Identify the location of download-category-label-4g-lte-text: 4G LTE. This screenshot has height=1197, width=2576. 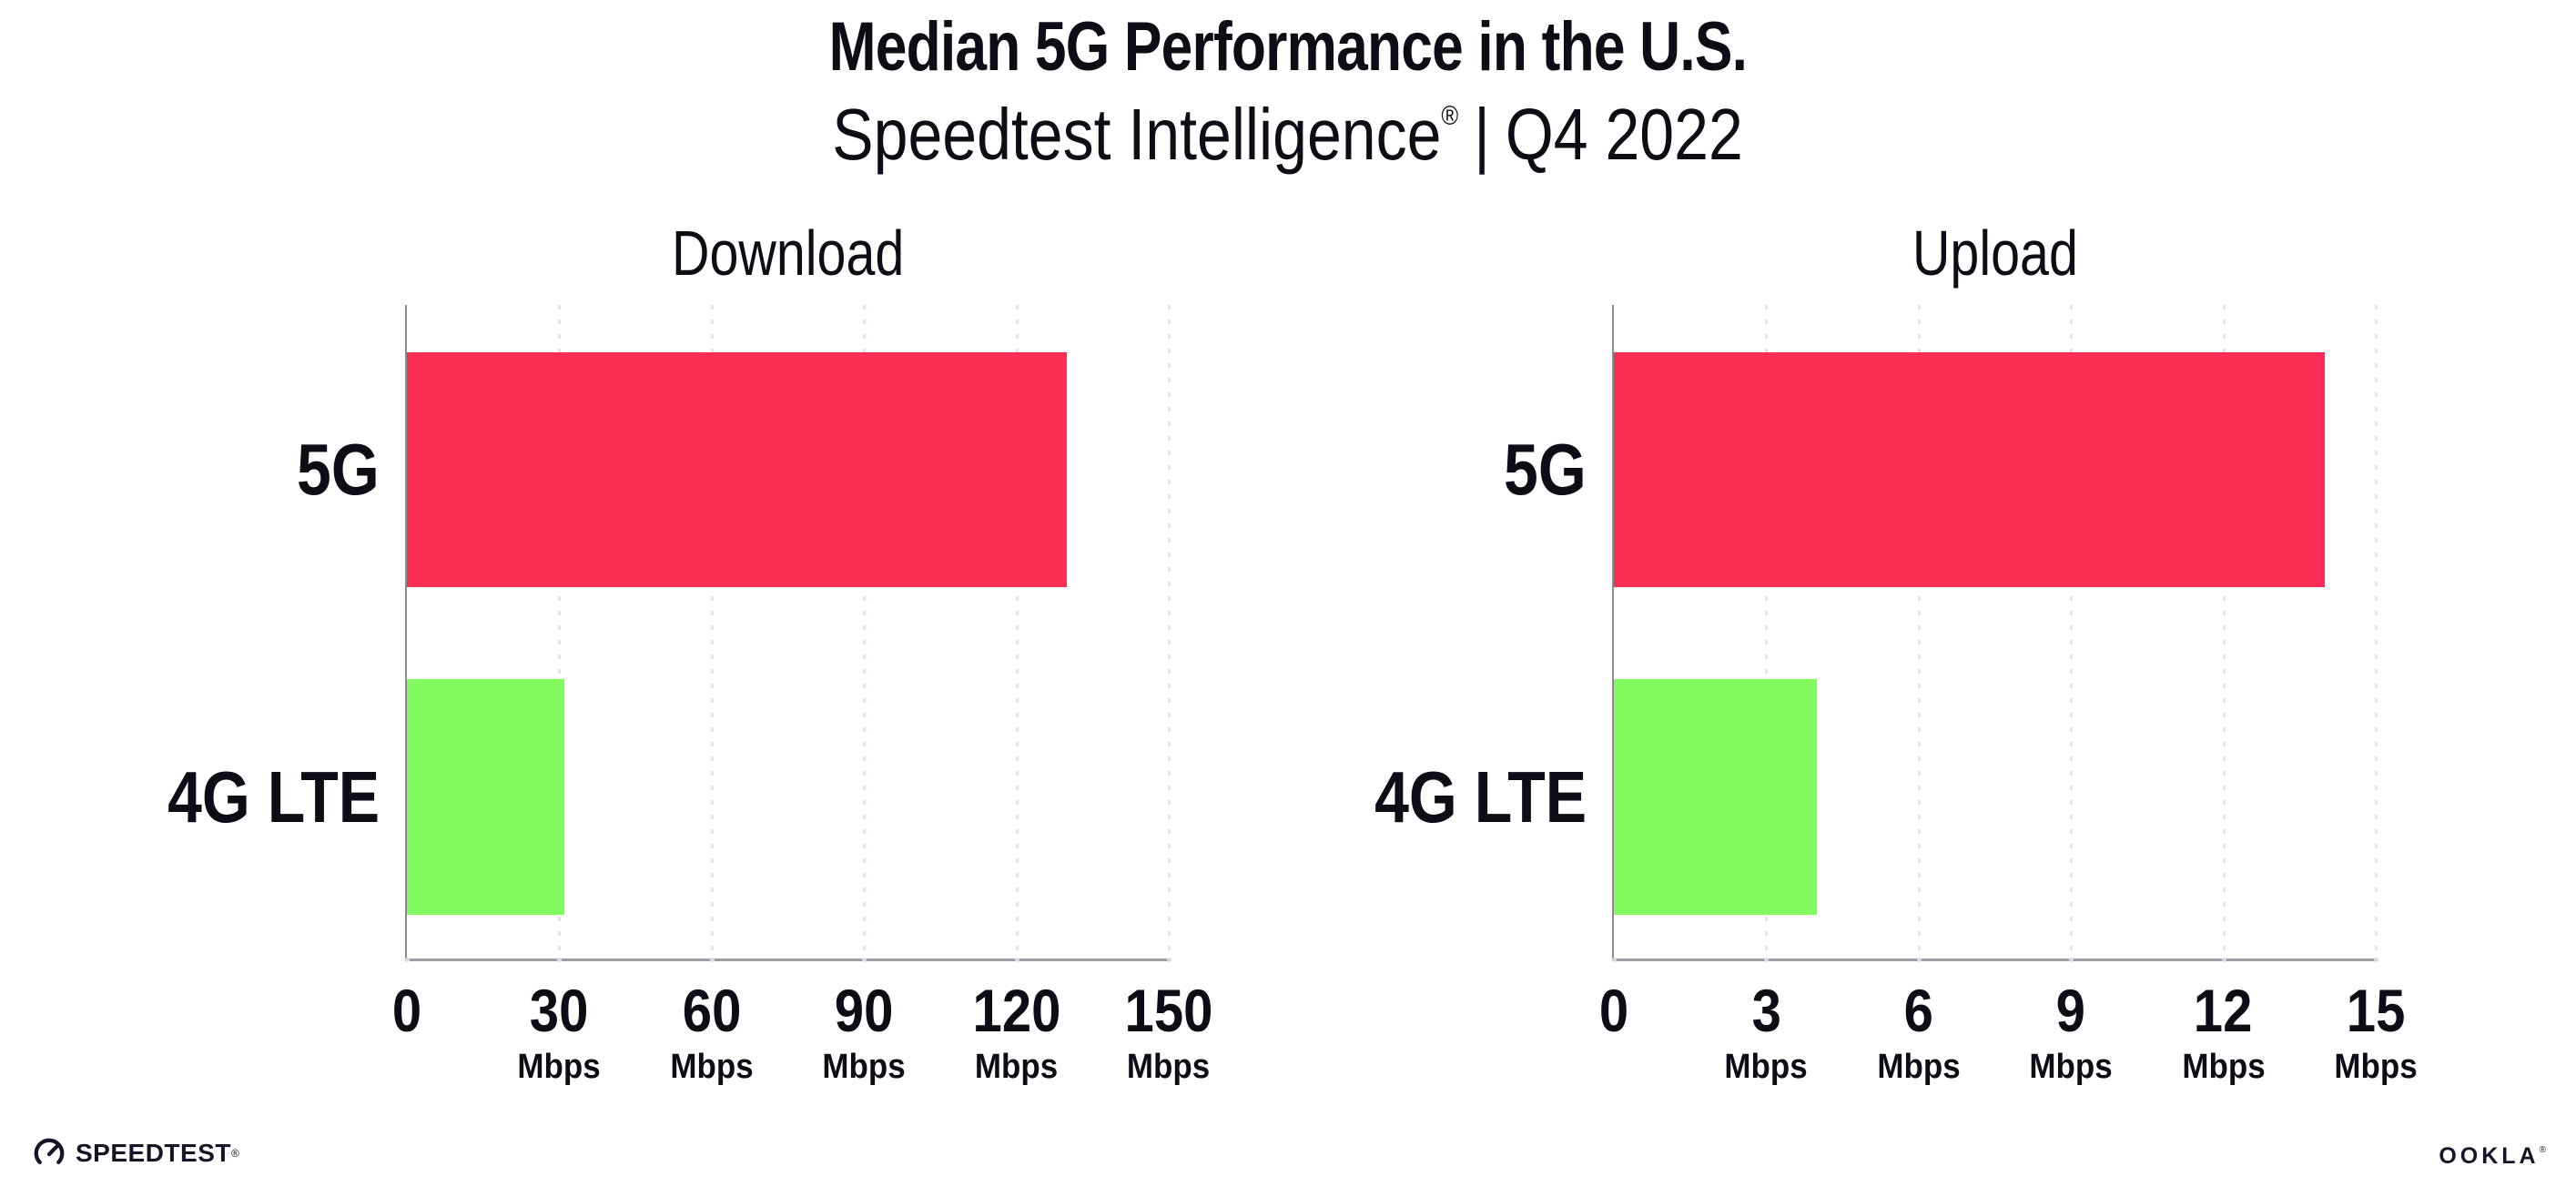
(273, 796).